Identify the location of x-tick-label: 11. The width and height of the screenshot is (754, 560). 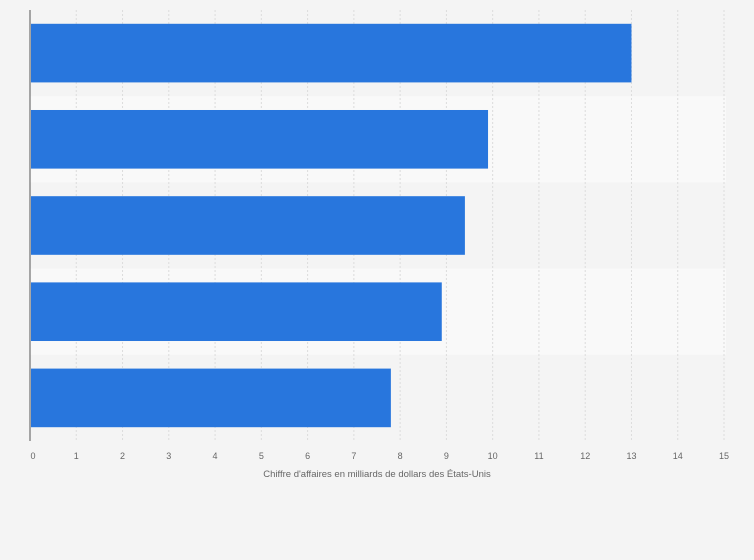
(538, 456).